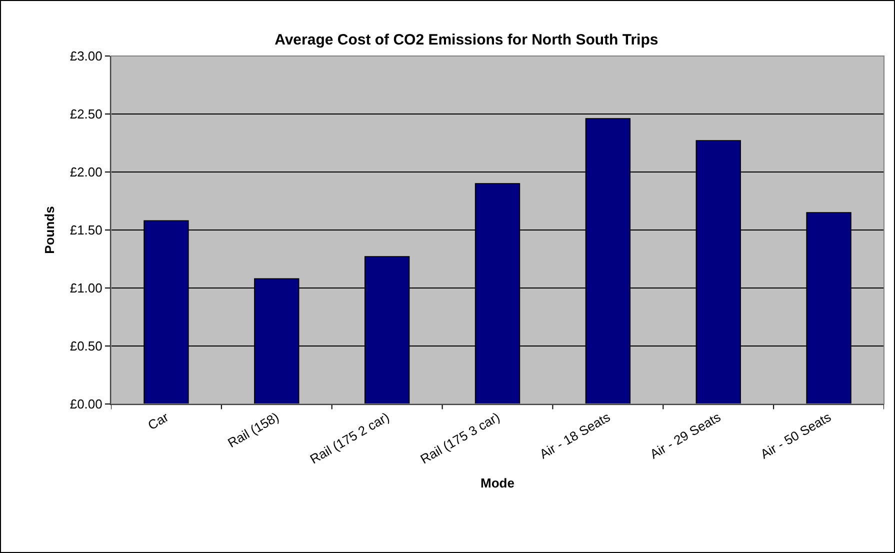  Describe the element at coordinates (796, 435) in the screenshot. I see `x-tick-label: Air - 50 Seats` at that location.